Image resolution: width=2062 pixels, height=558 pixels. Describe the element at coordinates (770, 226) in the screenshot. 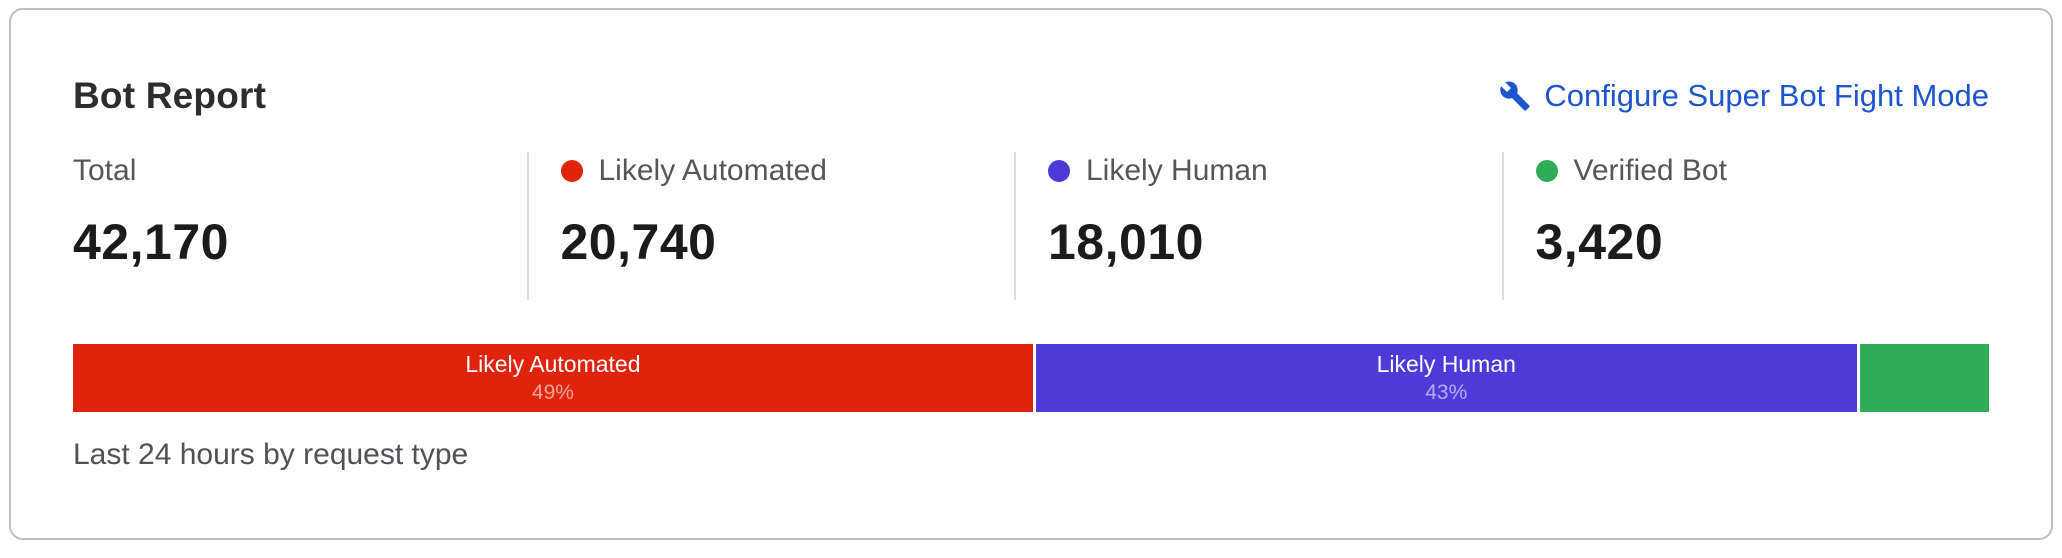

I see `stat-likely-automated: Likely Automated 20,740` at that location.